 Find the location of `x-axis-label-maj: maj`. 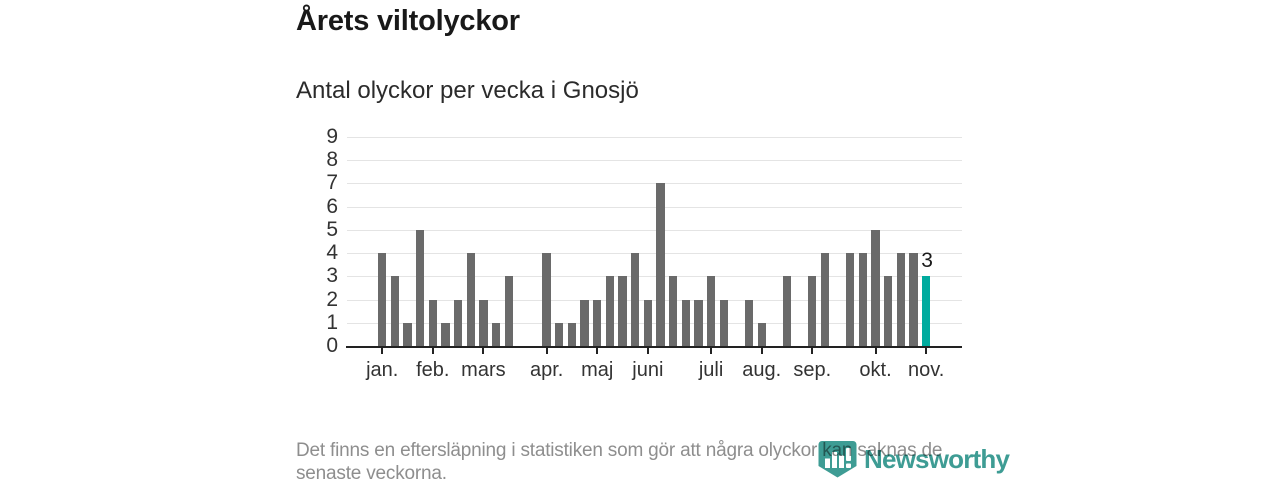

x-axis-label-maj: maj is located at coordinates (597, 370).